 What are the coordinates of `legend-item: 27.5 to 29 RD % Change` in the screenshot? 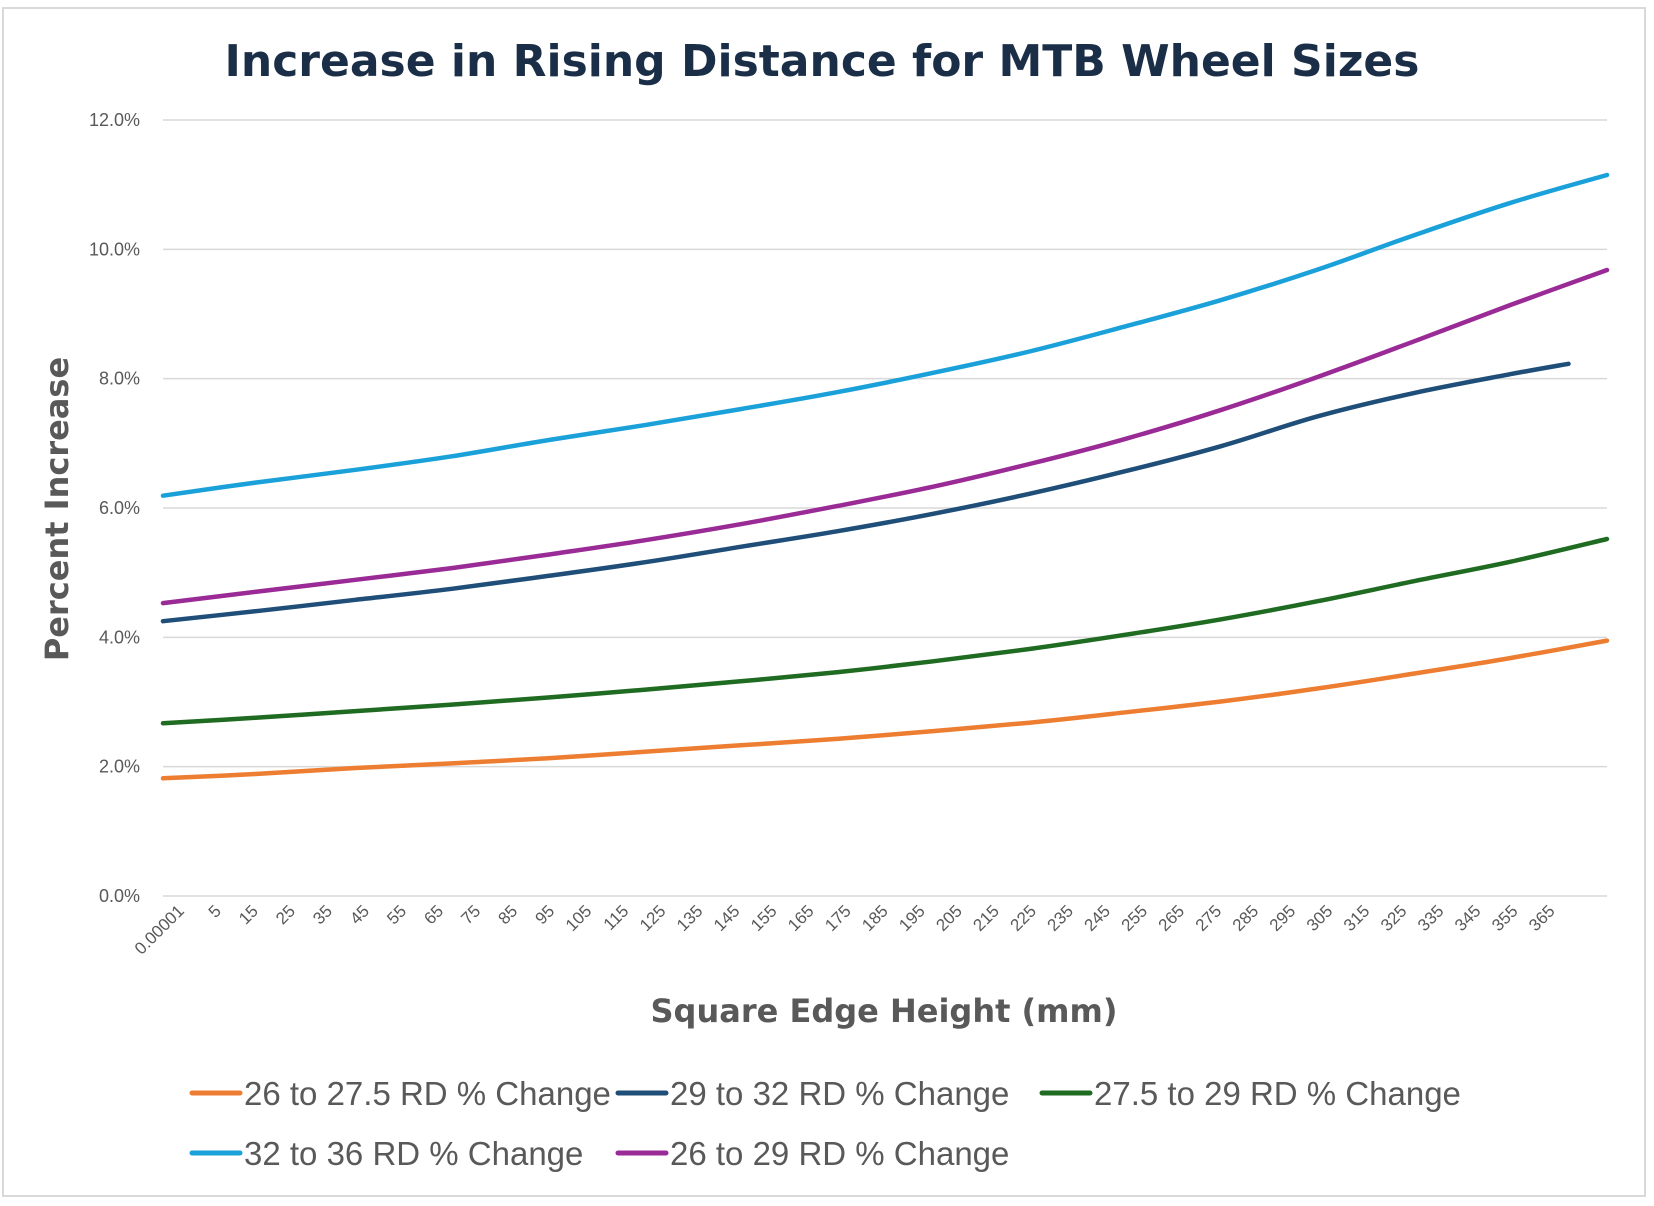 It's located at (1250, 1093).